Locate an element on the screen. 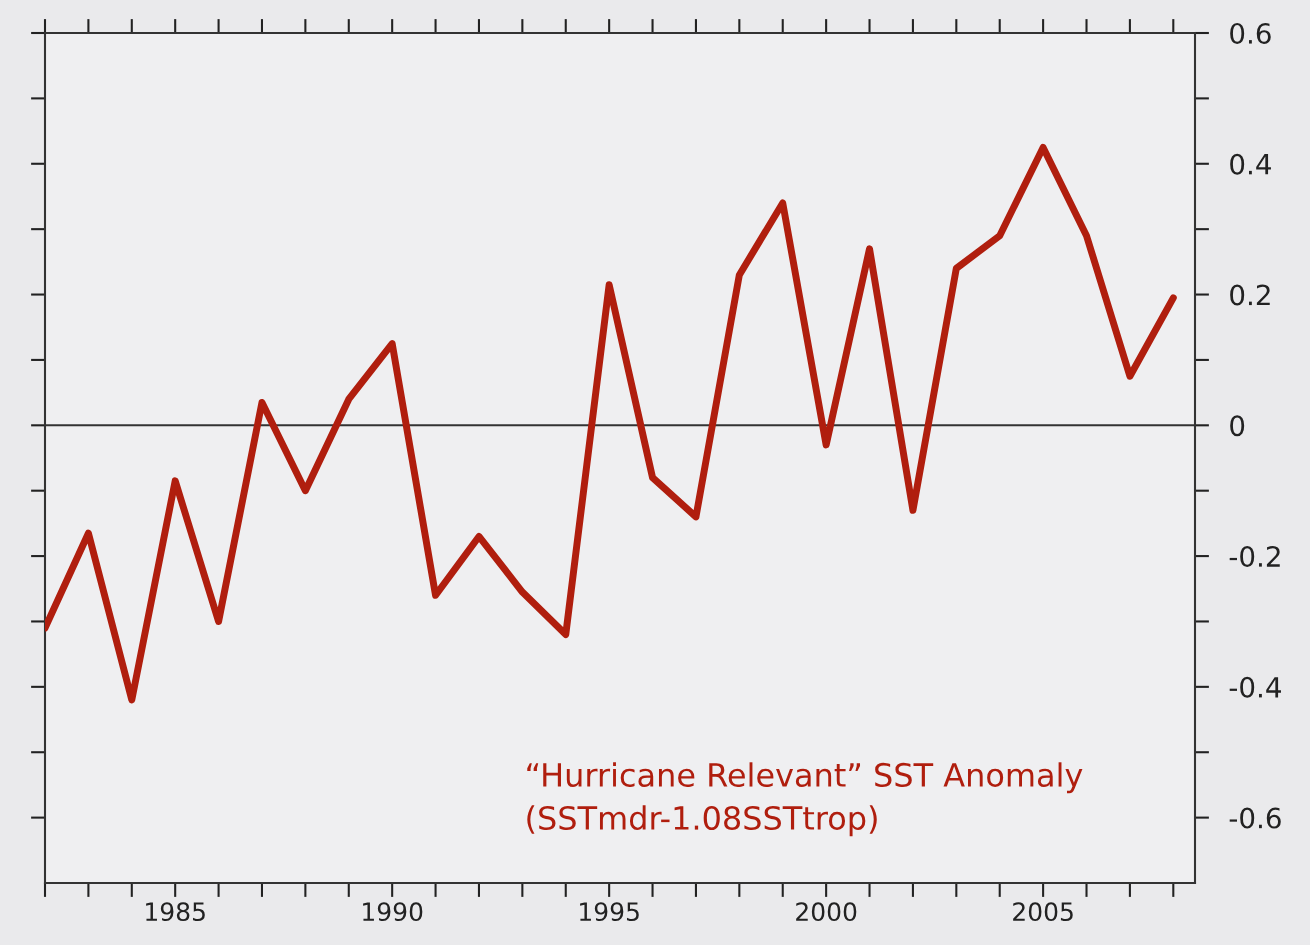 The height and width of the screenshot is (945, 1310). x-tick-label: 2005 is located at coordinates (1043, 912).